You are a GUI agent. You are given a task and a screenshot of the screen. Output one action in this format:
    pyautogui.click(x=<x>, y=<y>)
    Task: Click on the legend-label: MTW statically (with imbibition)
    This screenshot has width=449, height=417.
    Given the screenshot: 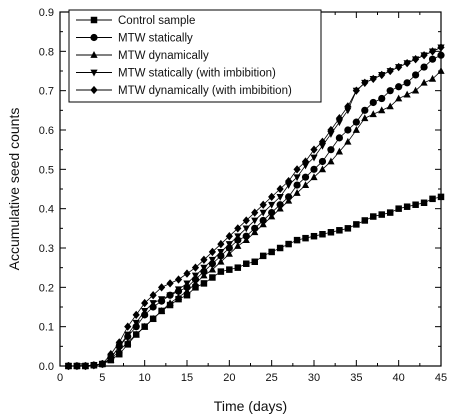 What is the action you would take?
    pyautogui.click(x=197, y=74)
    